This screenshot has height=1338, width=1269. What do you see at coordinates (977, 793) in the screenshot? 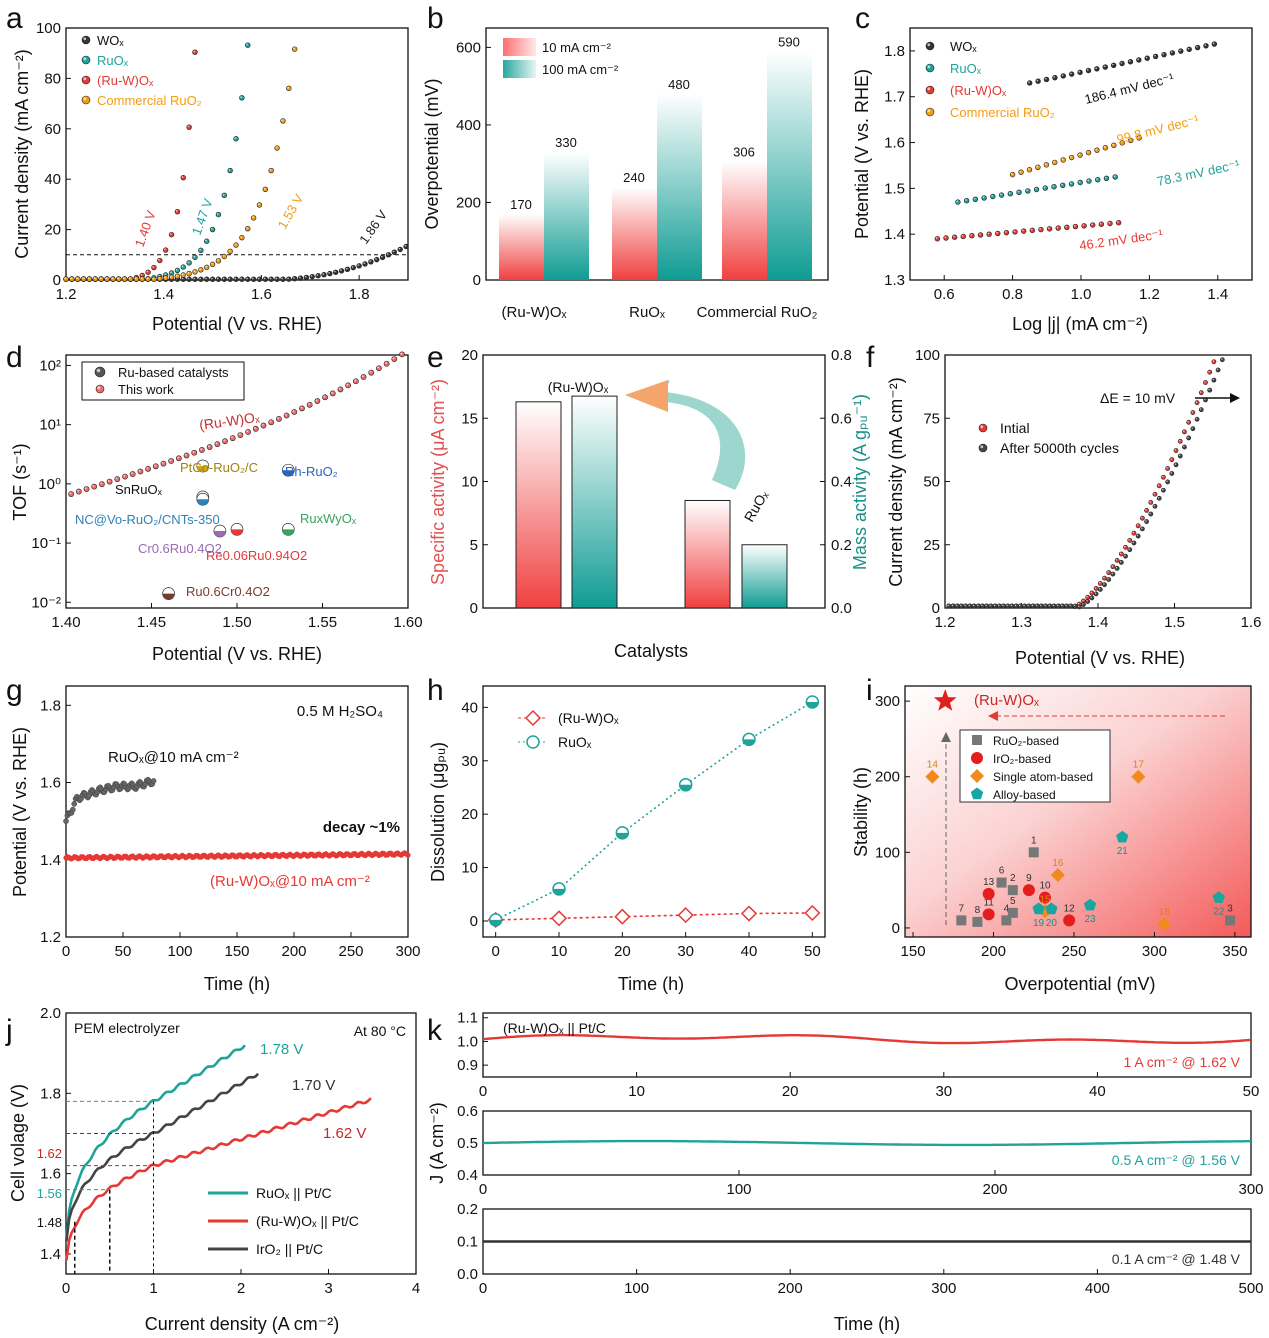
I see `legend-marker-i` at bounding box center [977, 793].